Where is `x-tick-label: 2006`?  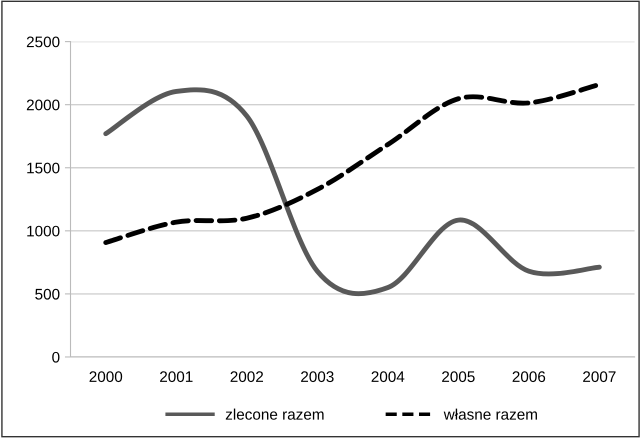 x-tick-label: 2006 is located at coordinates (529, 376).